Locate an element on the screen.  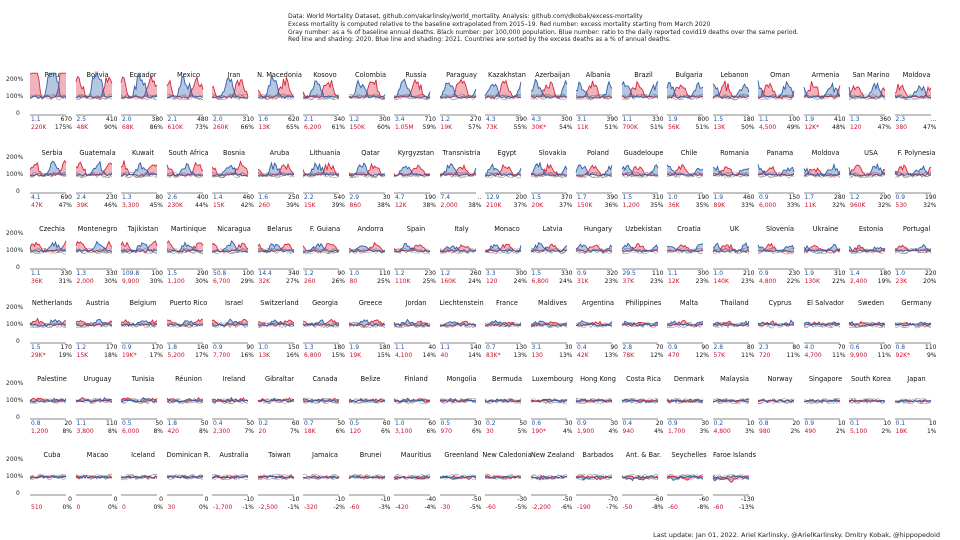
excess-deaths: 4,700 is located at coordinates (813, 355).